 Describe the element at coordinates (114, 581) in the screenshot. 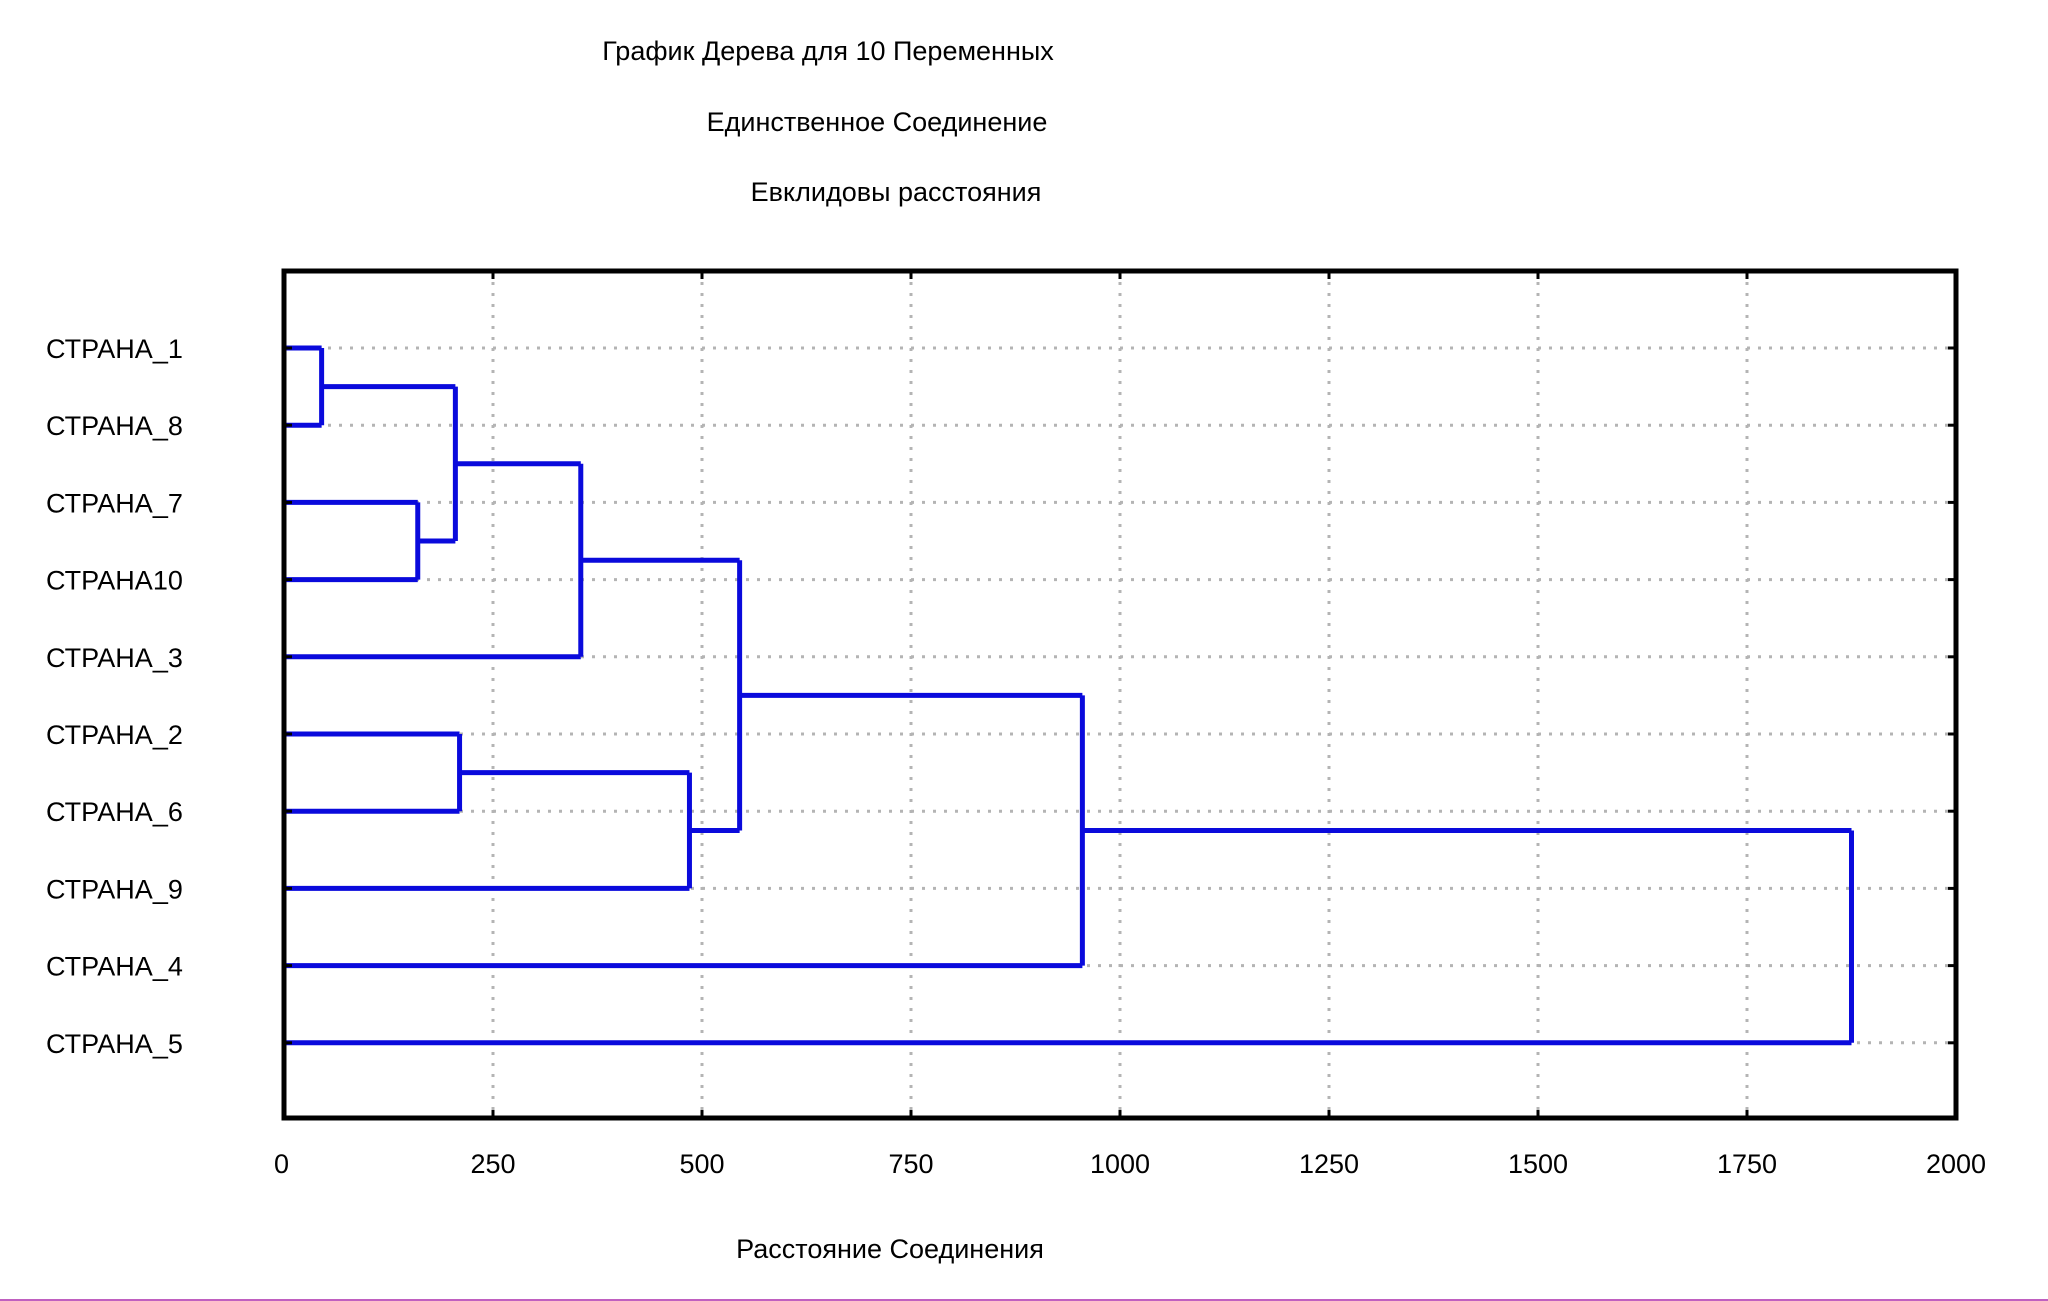

I see `leaf-label: СТРАНА10` at that location.